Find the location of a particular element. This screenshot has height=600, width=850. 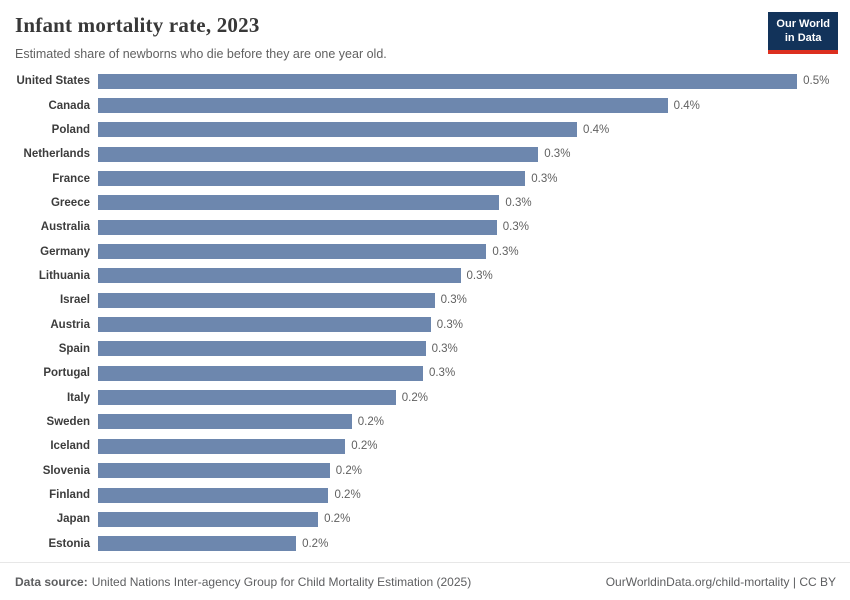

table-row: Netherlands 0.3% is located at coordinates (423, 154).